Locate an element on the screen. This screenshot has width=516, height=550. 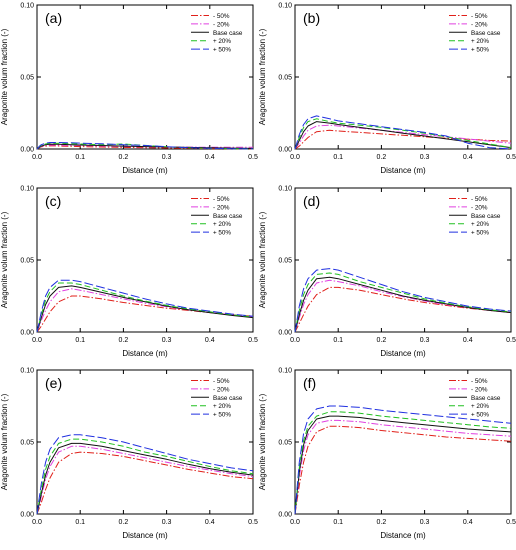
panel-label: (b) is located at coordinates (311, 18).